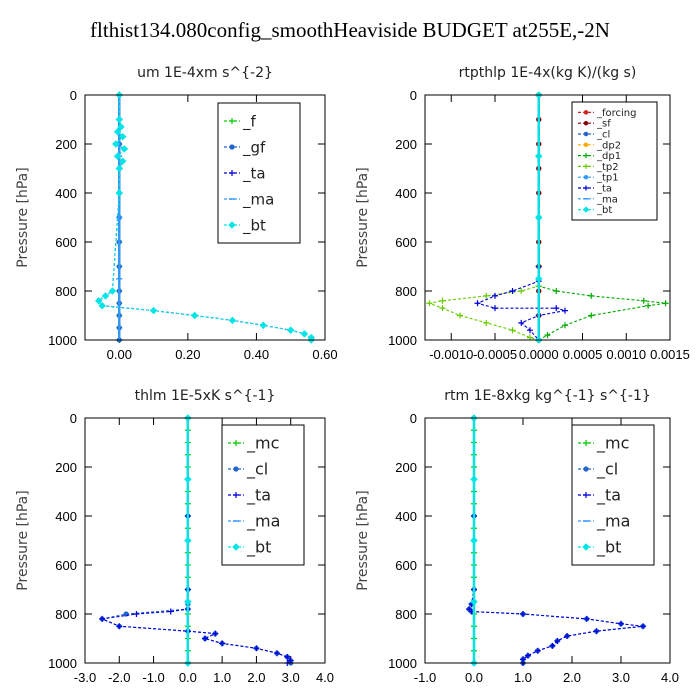 Image resolution: width=700 pixels, height=700 pixels. I want to click on y-tick-label: 200, so click(406, 467).